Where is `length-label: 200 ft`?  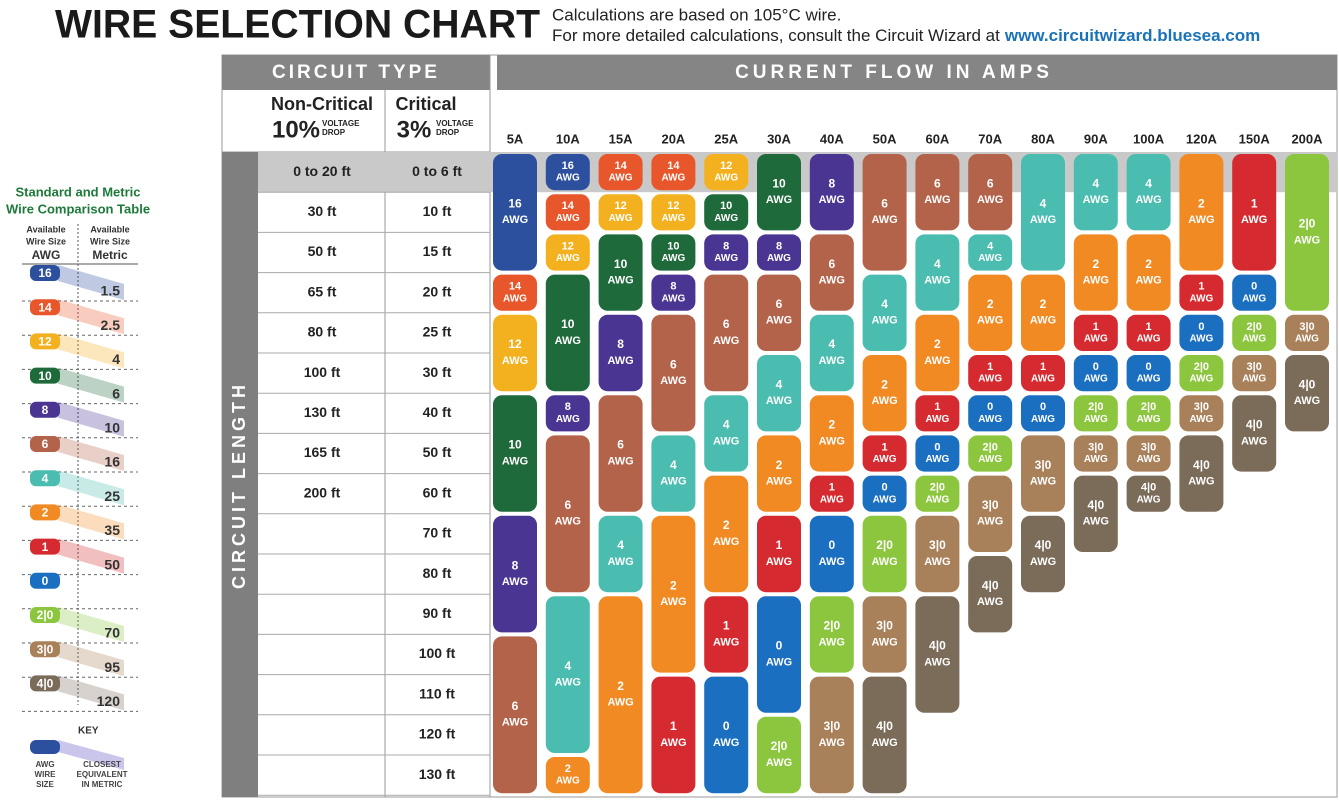
length-label: 200 ft is located at coordinates (322, 492).